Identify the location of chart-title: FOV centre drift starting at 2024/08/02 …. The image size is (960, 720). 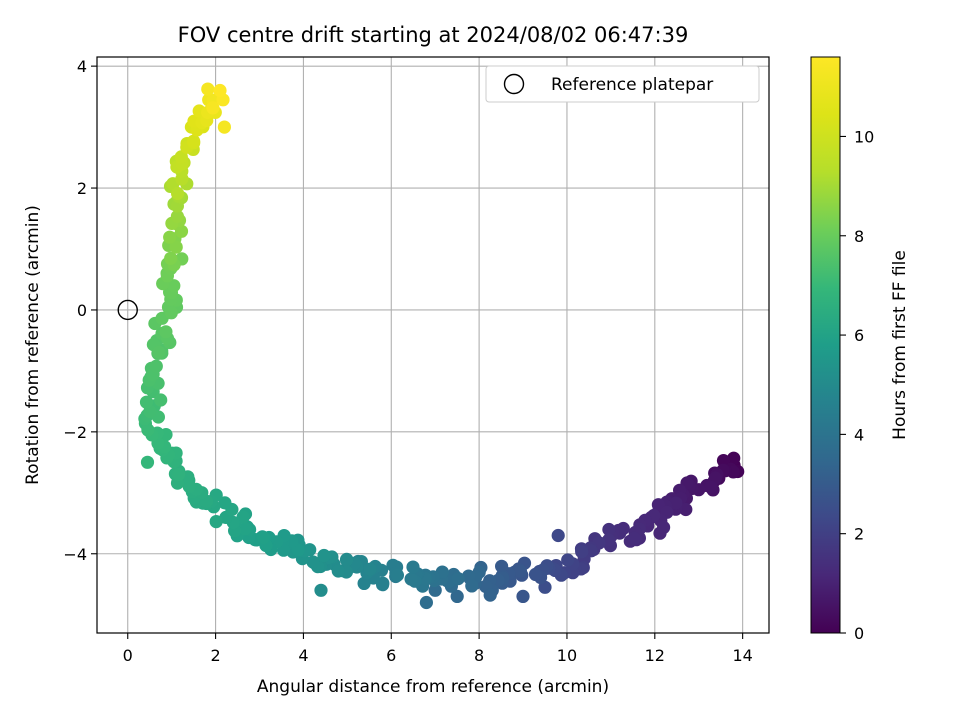
(433, 35).